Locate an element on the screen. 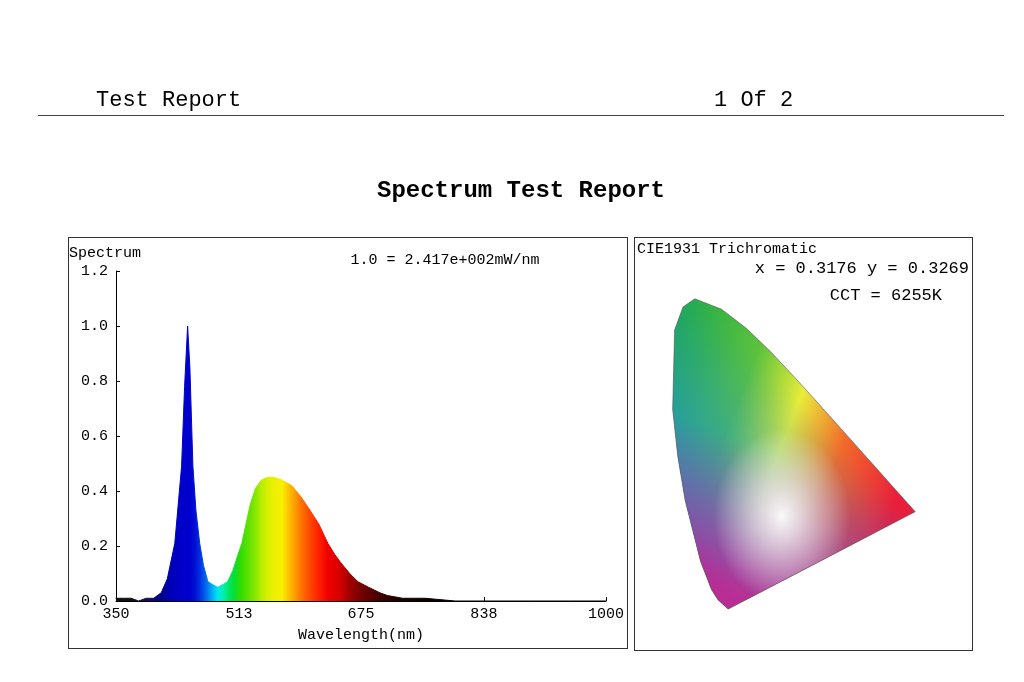 This screenshot has width=1024, height=682. x-tick-label: 675 is located at coordinates (361, 614).